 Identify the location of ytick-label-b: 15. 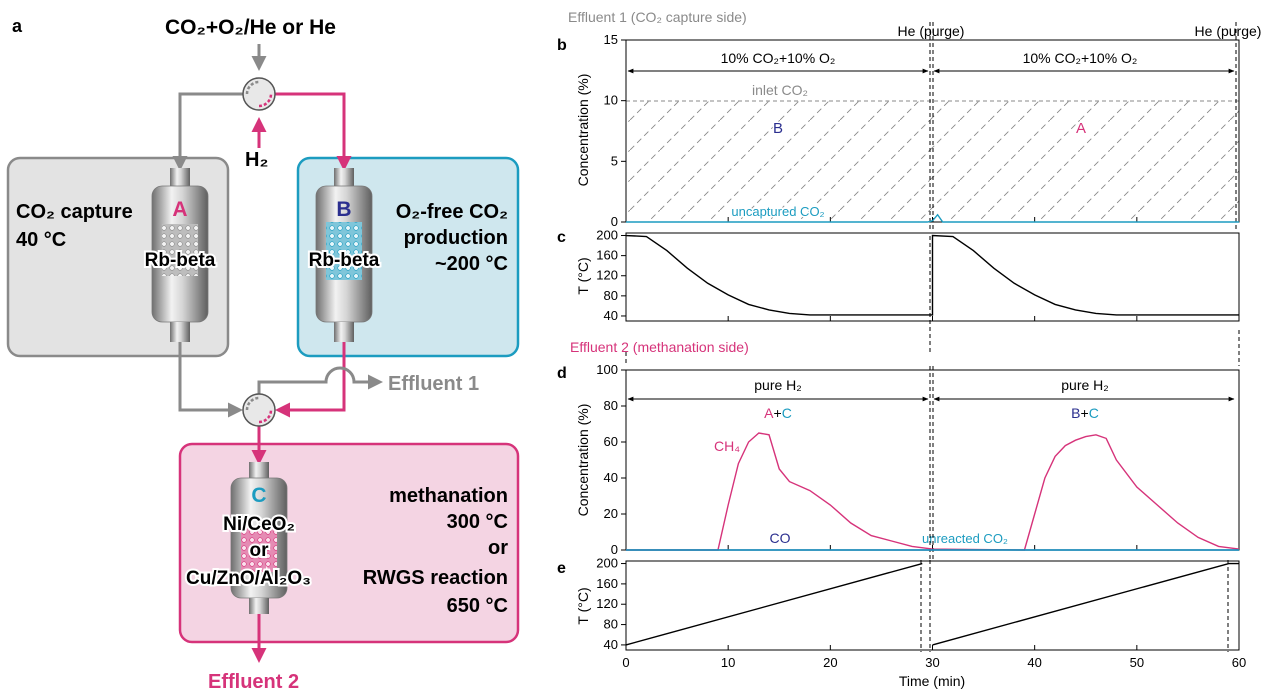
(611, 39).